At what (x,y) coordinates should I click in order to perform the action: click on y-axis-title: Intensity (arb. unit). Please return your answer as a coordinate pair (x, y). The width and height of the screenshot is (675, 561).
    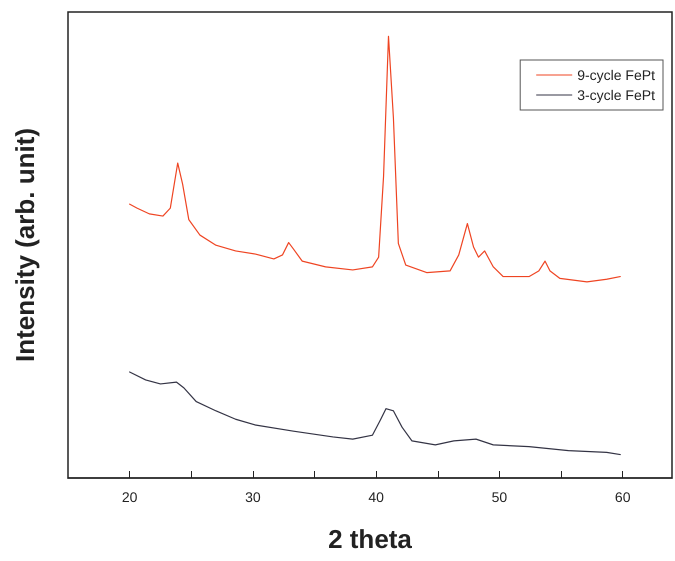
    Looking at the image, I should click on (25, 245).